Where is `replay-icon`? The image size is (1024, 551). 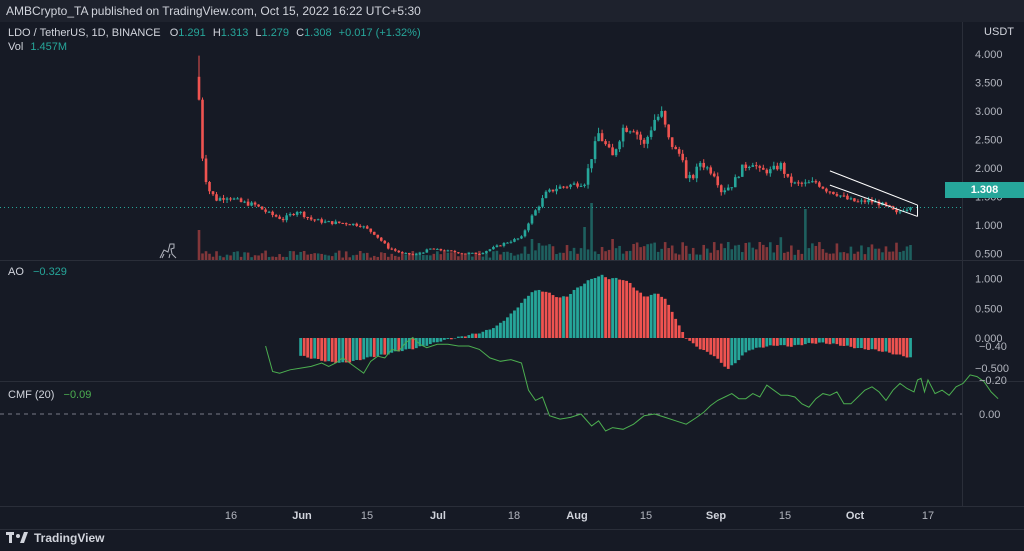
replay-icon is located at coordinates (168, 251).